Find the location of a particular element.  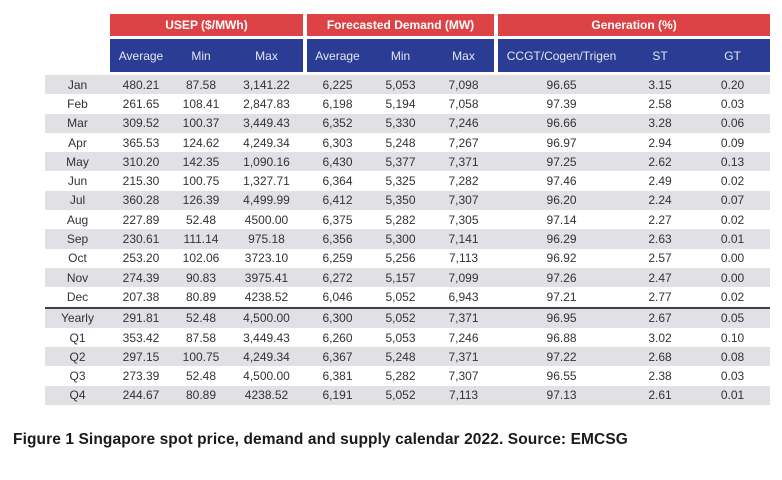

col-header-st: ST is located at coordinates (660, 57).